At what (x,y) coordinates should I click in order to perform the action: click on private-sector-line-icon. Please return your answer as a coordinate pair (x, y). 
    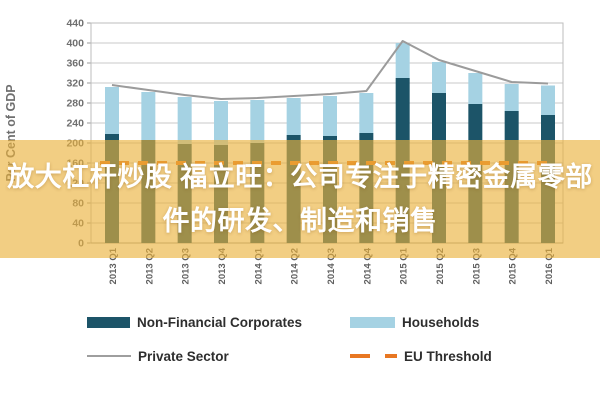
    Looking at the image, I should click on (109, 356).